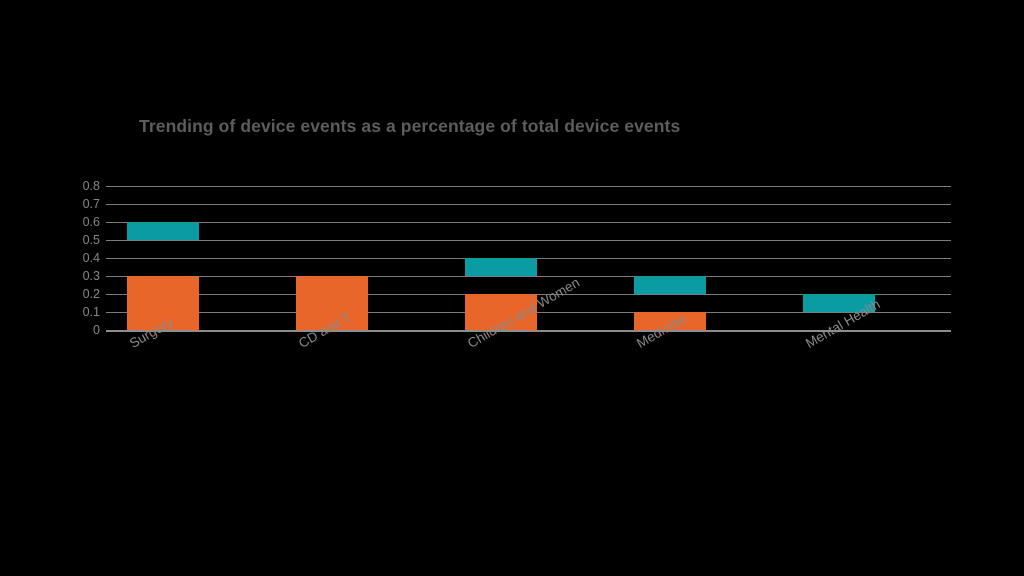  I want to click on y-axis-tick-label: 0.5, so click(91, 240).